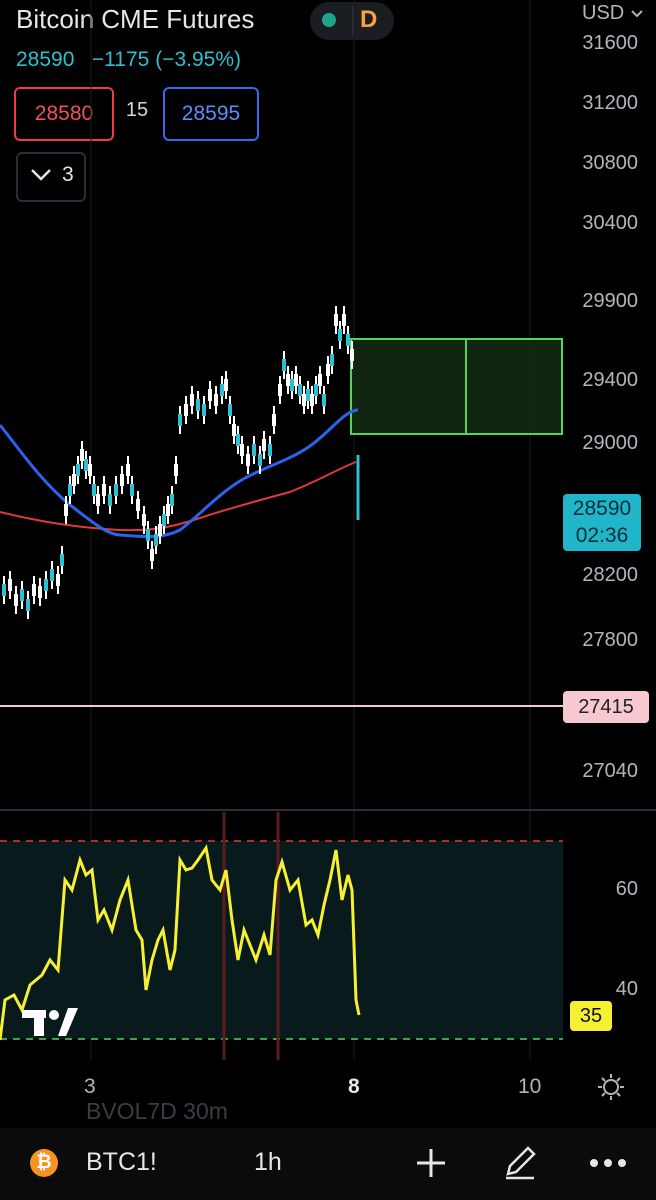 This screenshot has height=1200, width=656. What do you see at coordinates (591, 1016) in the screenshot?
I see `rsi-value-tag: 35` at bounding box center [591, 1016].